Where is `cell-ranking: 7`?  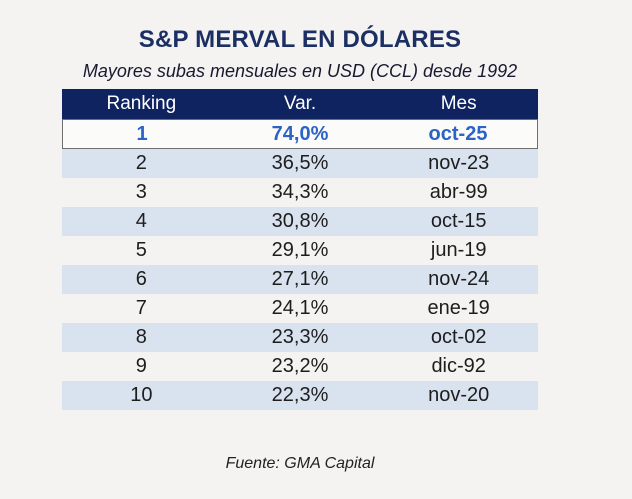 cell-ranking: 7 is located at coordinates (141, 308).